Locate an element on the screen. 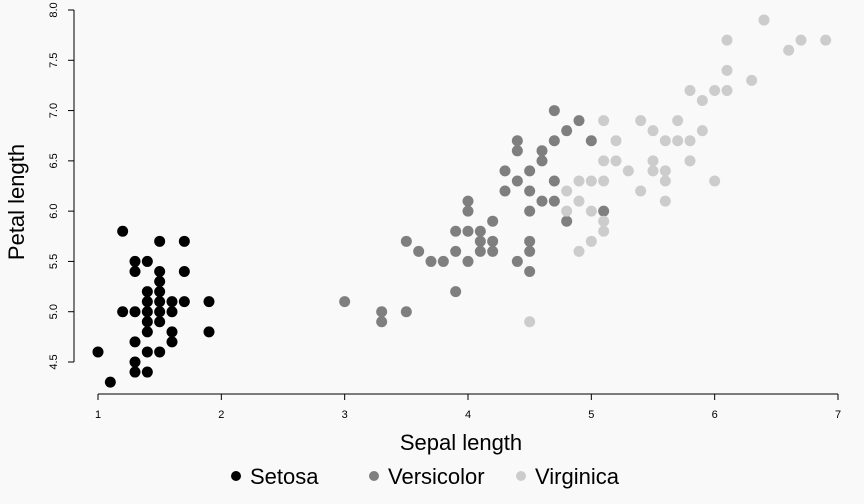  y-tick-label: 8.0 is located at coordinates (54, 9).